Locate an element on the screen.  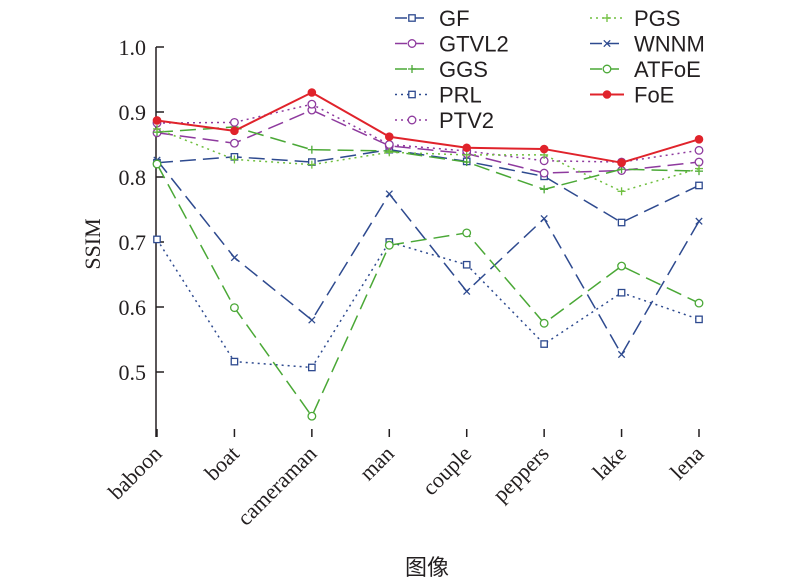
legend-label-pgs: PGS is located at coordinates (657, 18).